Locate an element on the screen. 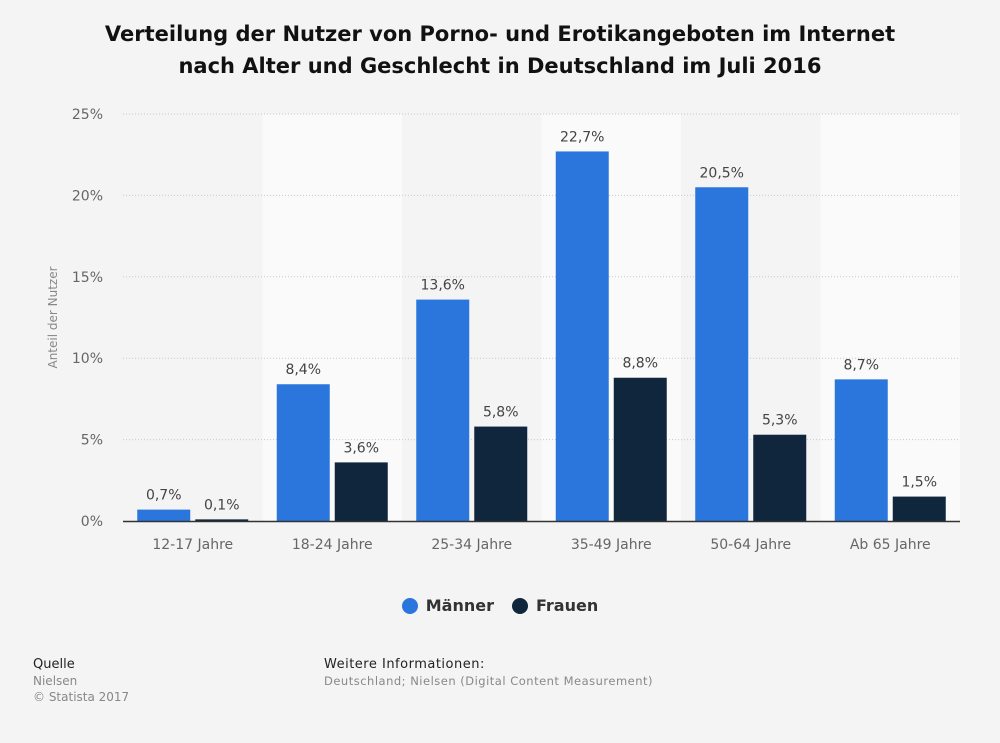 This screenshot has width=1000, height=743. legend-item-maenner: Männer is located at coordinates (447, 605).